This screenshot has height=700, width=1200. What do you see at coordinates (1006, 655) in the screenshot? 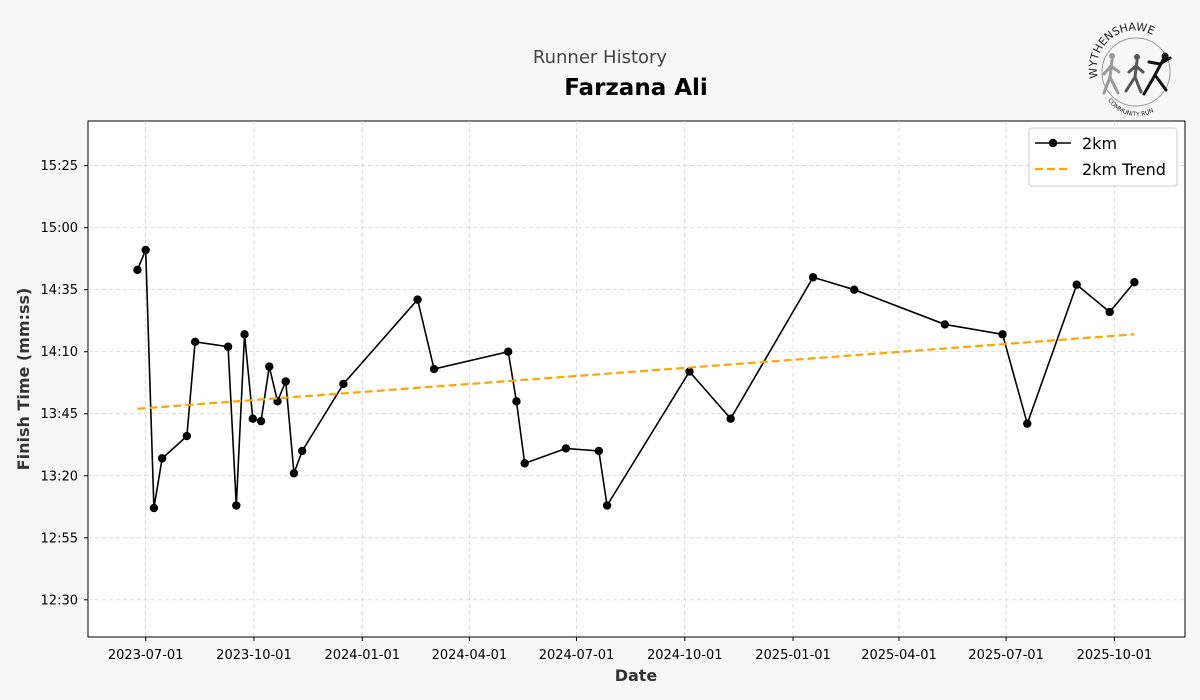
I see `x-tick-label: 2025-07-01` at bounding box center [1006, 655].